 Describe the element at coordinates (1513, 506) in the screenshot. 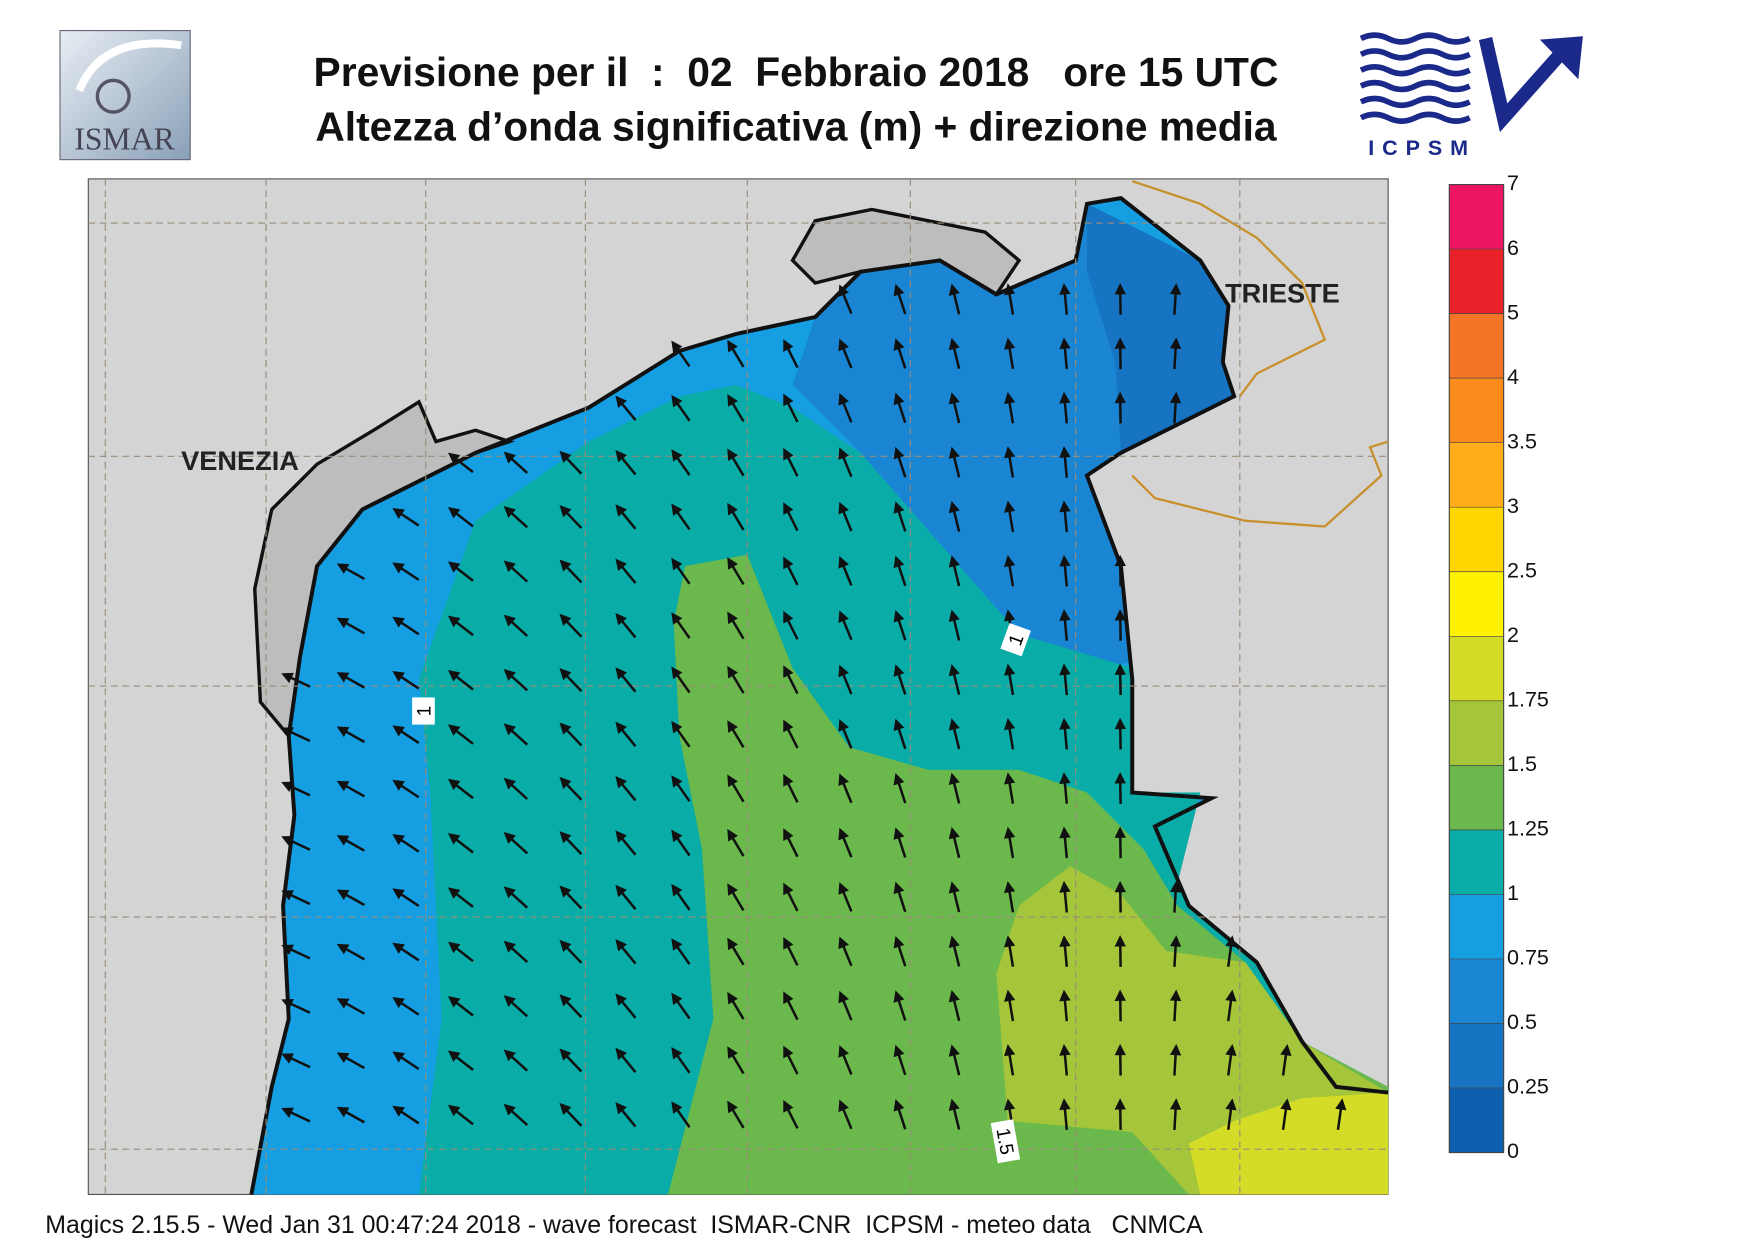

I see `colorbar-label: 3` at that location.